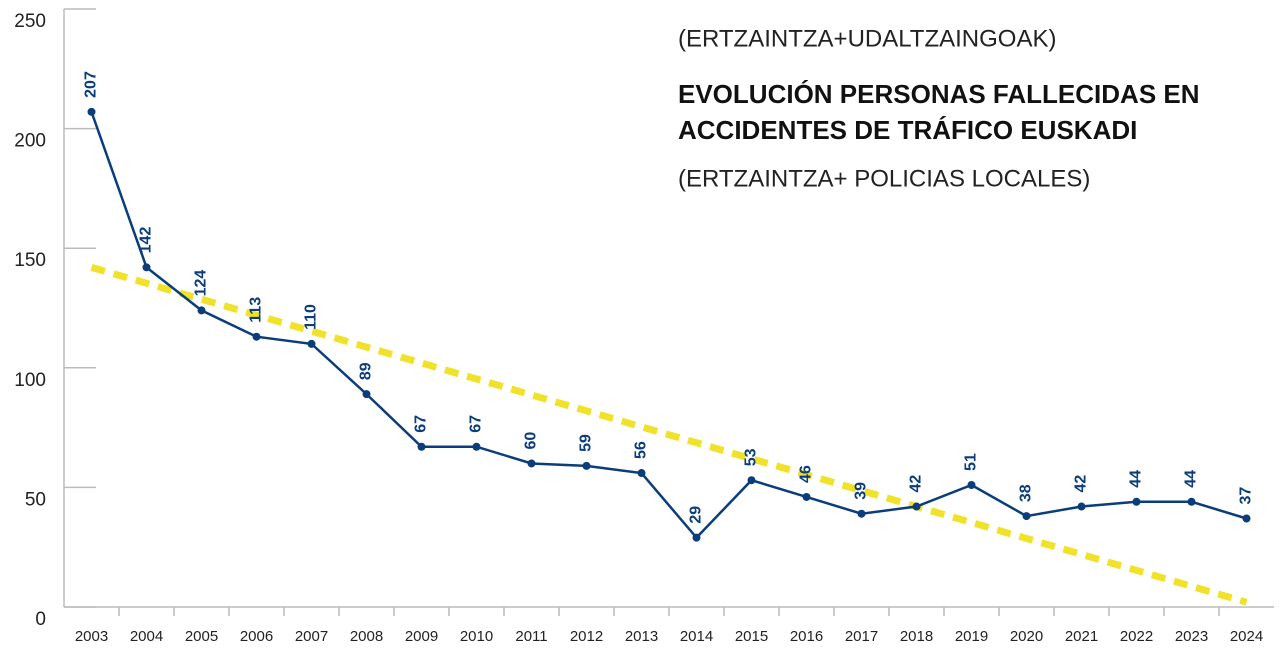 The height and width of the screenshot is (648, 1281). What do you see at coordinates (861, 636) in the screenshot?
I see `x-tick-label: 2017` at bounding box center [861, 636].